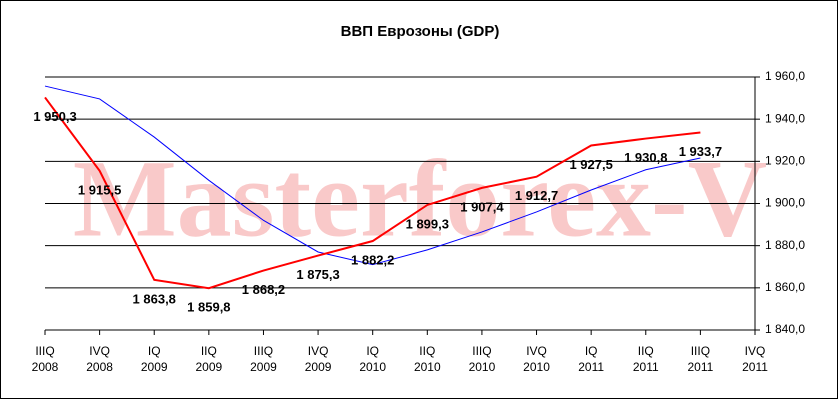 This screenshot has height=400, width=839. Describe the element at coordinates (785, 329) in the screenshot. I see `y-tick-label: 1 840,0` at that location.